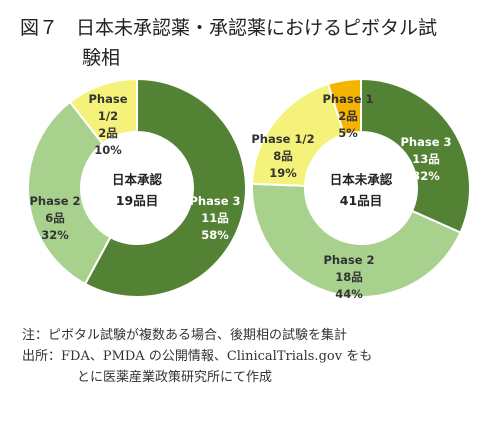 This screenshot has height=427, width=500. I want to click on center-label: 日本承認 19品目, so click(137, 190).